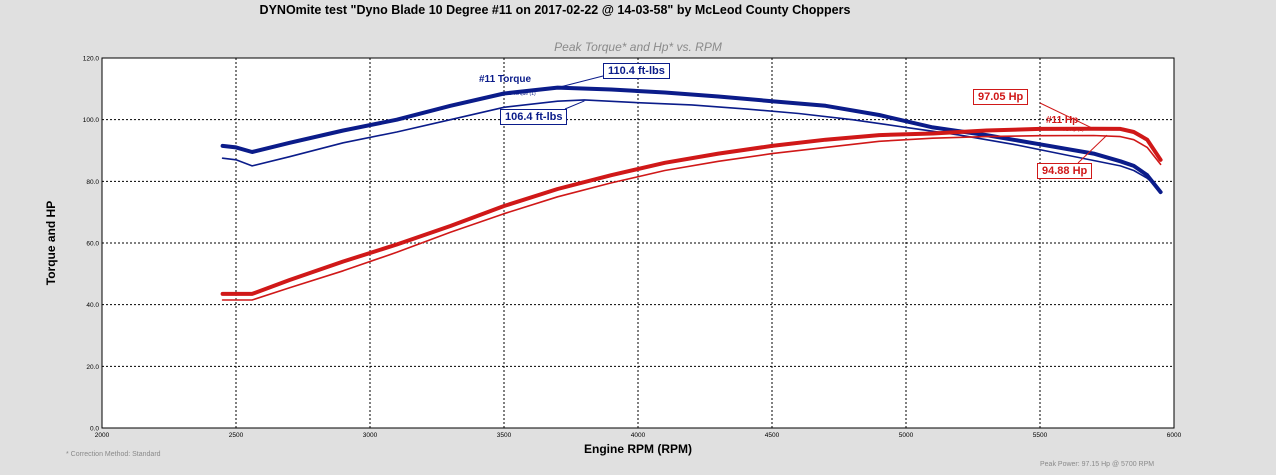  What do you see at coordinates (772, 435) in the screenshot?
I see `x-tick-label: 4500` at bounding box center [772, 435].